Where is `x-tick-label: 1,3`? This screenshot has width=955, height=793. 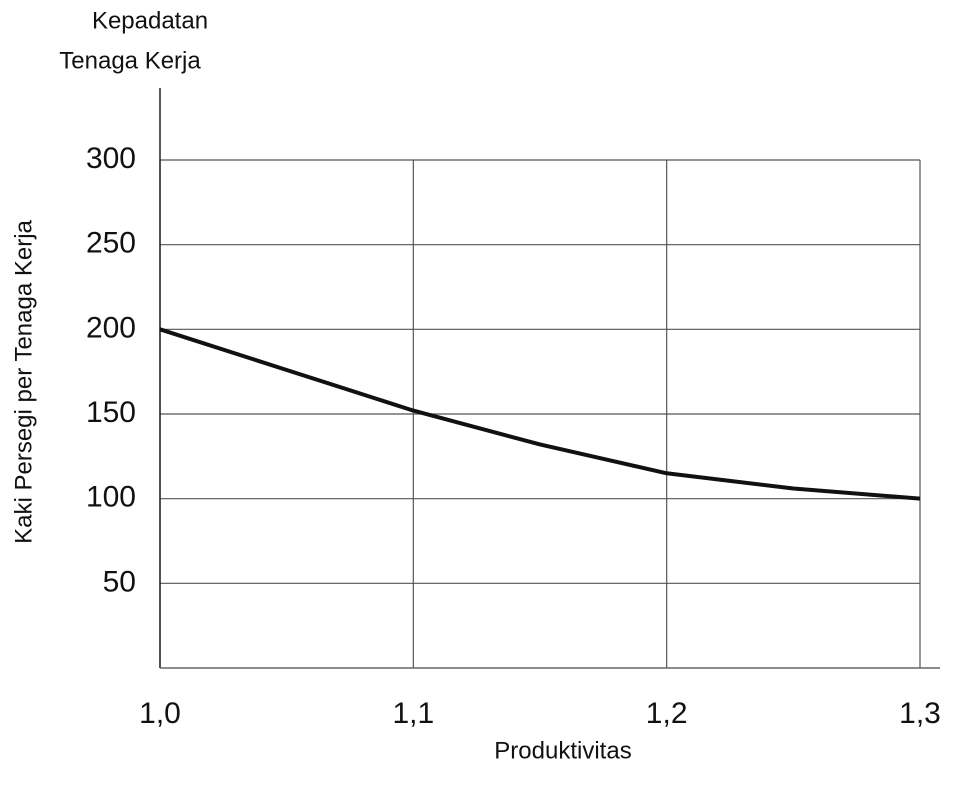 x-tick-label: 1,3 is located at coordinates (920, 713).